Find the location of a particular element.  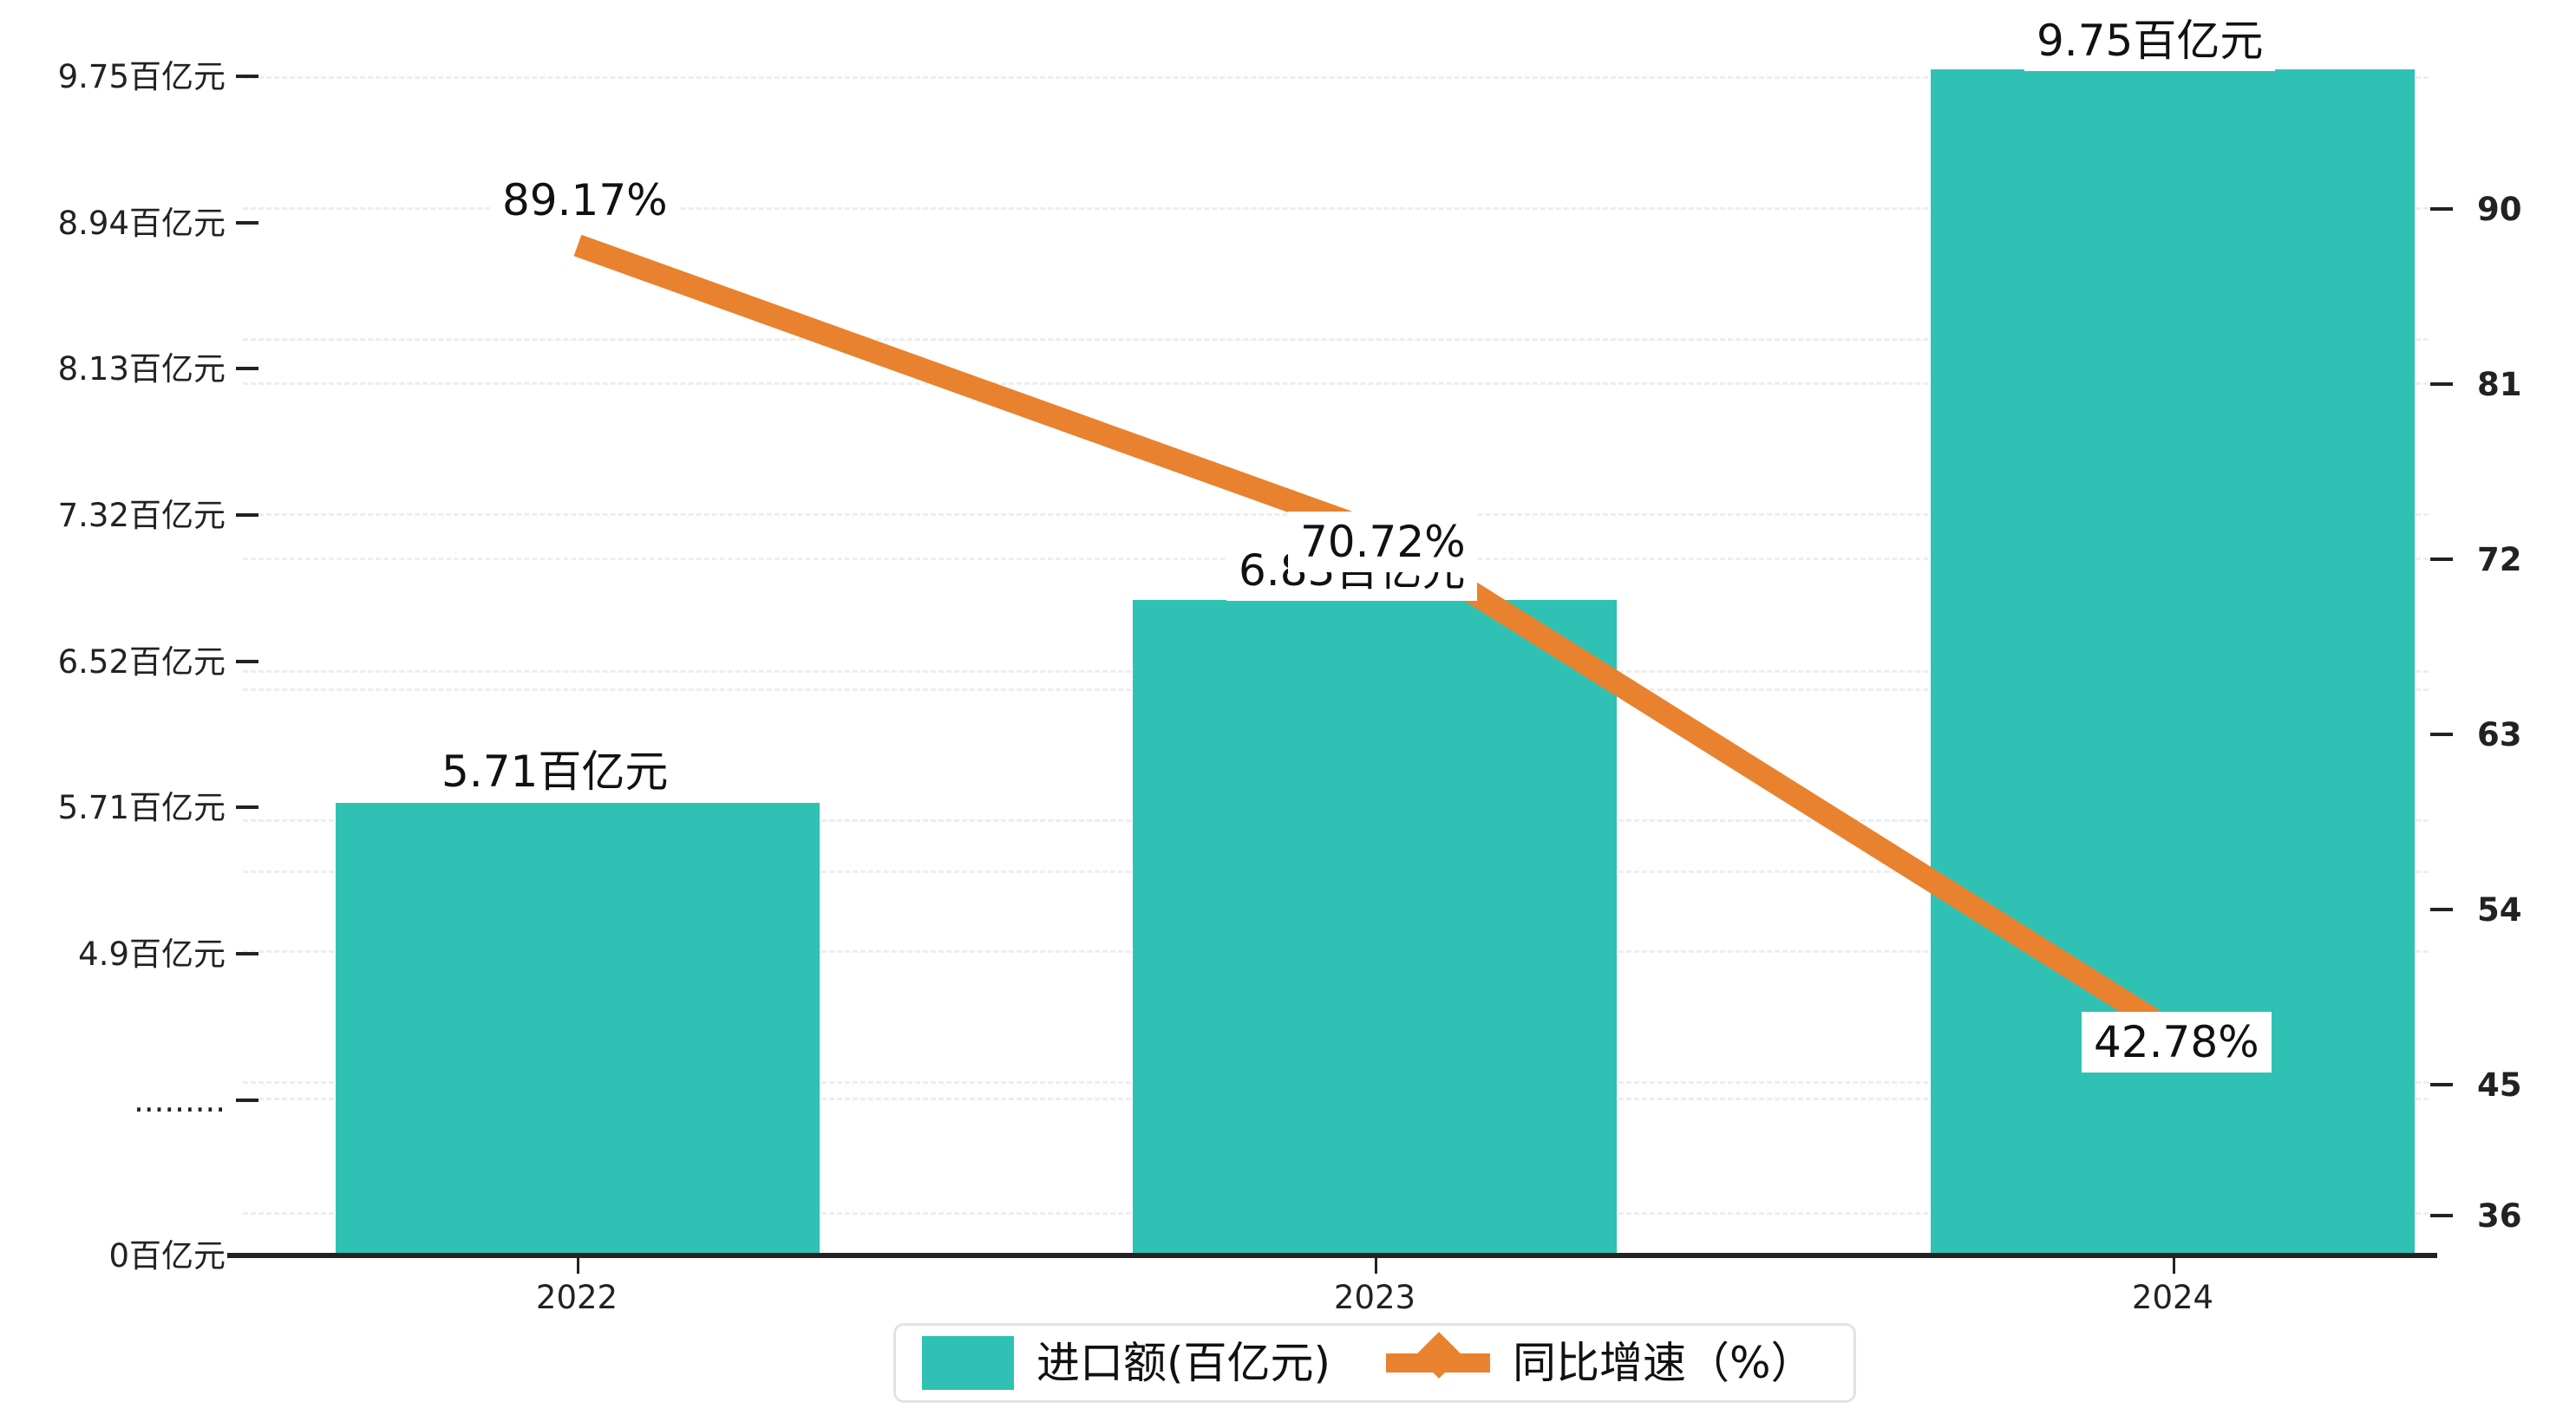

bar-swatch-icon is located at coordinates (968, 1363).